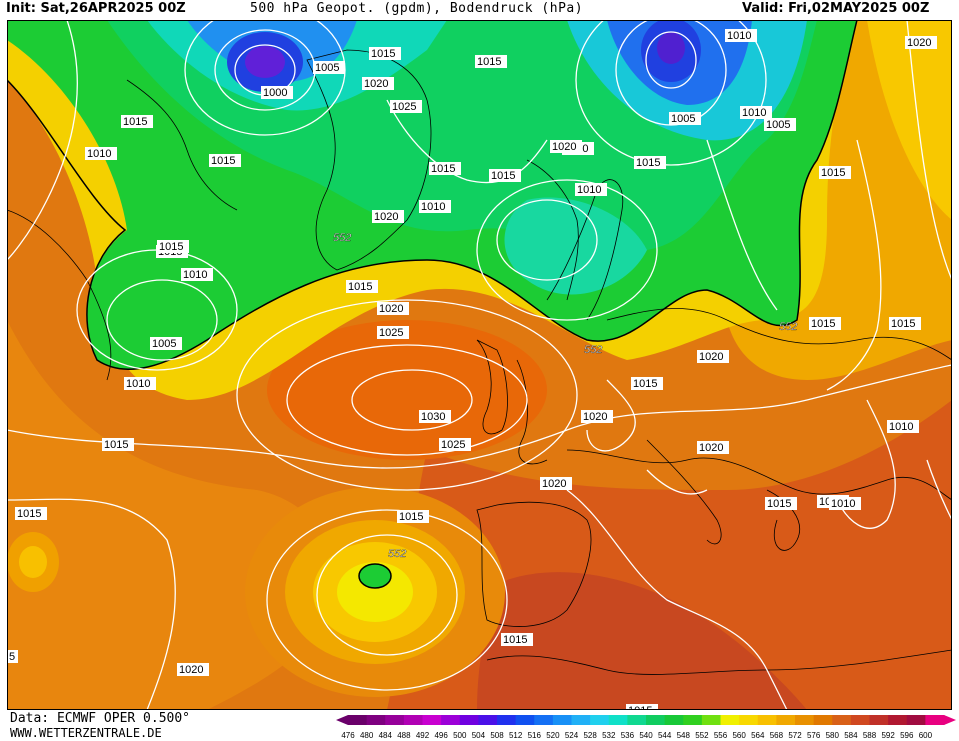 This screenshot has height=741, width=959. I want to click on map-title: 500 hPa Geopot. (gpdm), Bodendruck (hPa), so click(417, 8).